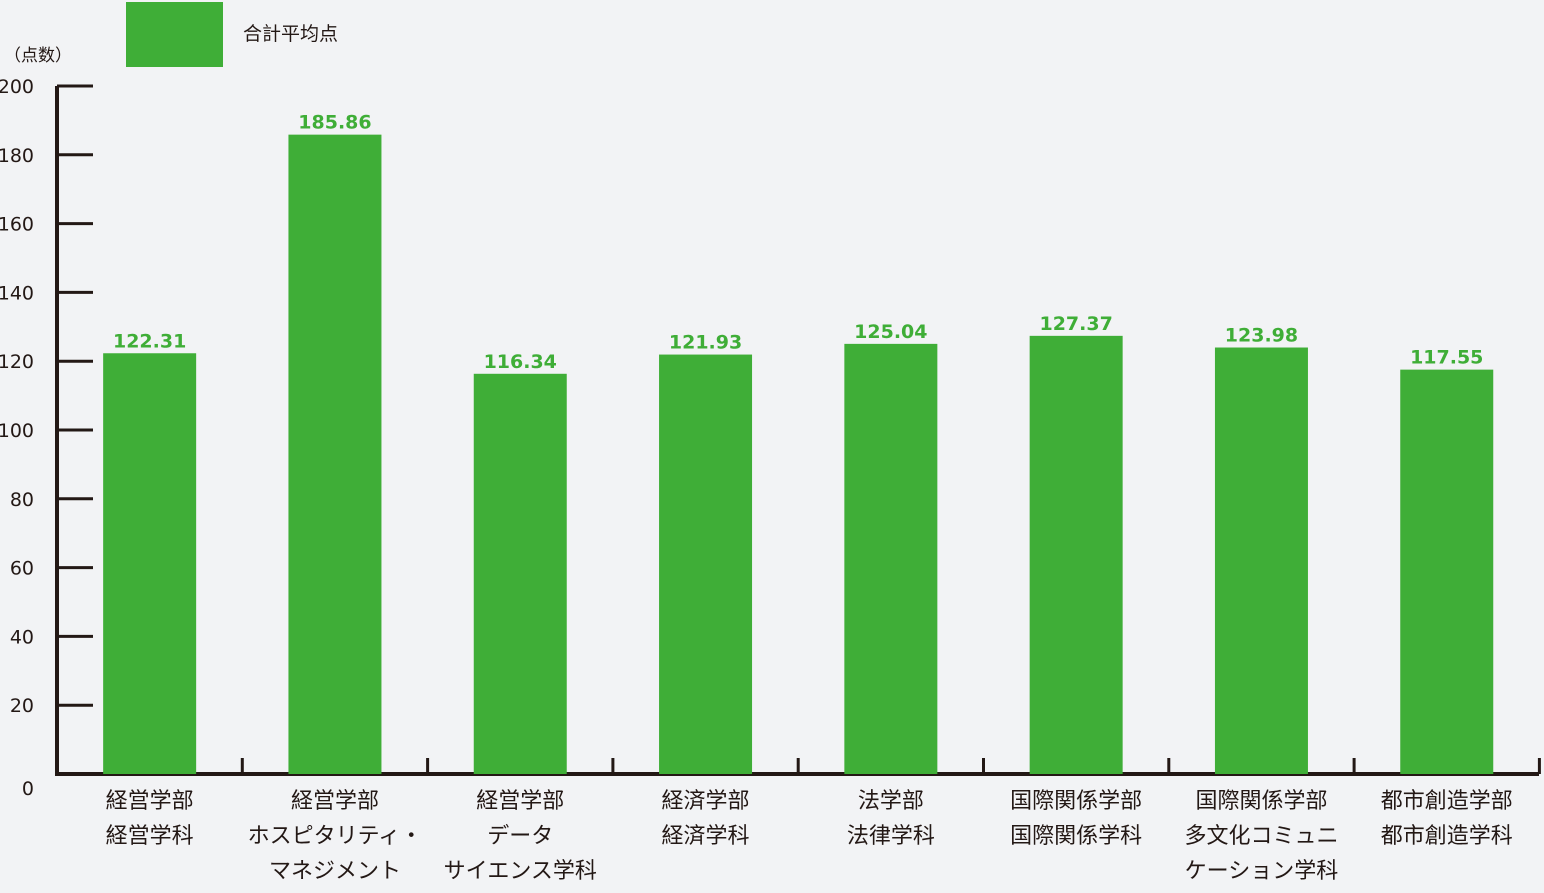 Image resolution: width=1544 pixels, height=893 pixels. Describe the element at coordinates (17, 293) in the screenshot. I see `y-tick-label: 140` at that location.